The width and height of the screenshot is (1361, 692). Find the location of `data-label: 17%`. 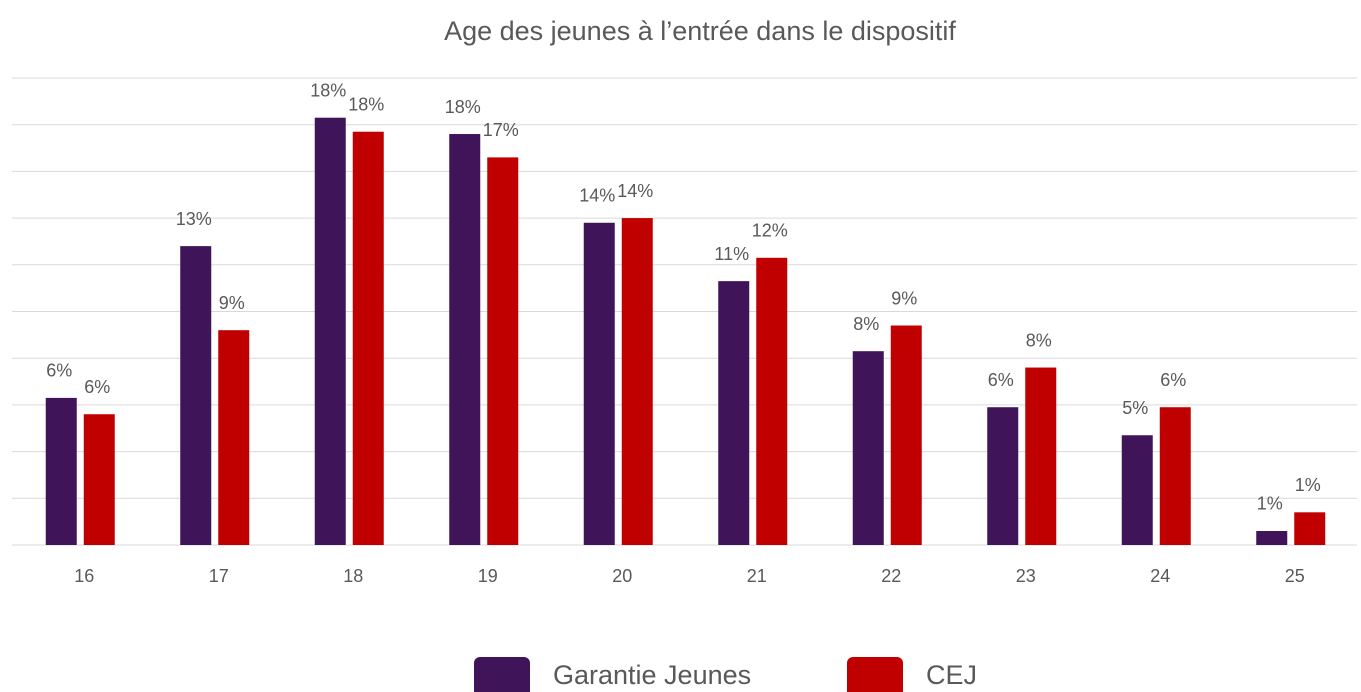

data-label: 17% is located at coordinates (501, 130).